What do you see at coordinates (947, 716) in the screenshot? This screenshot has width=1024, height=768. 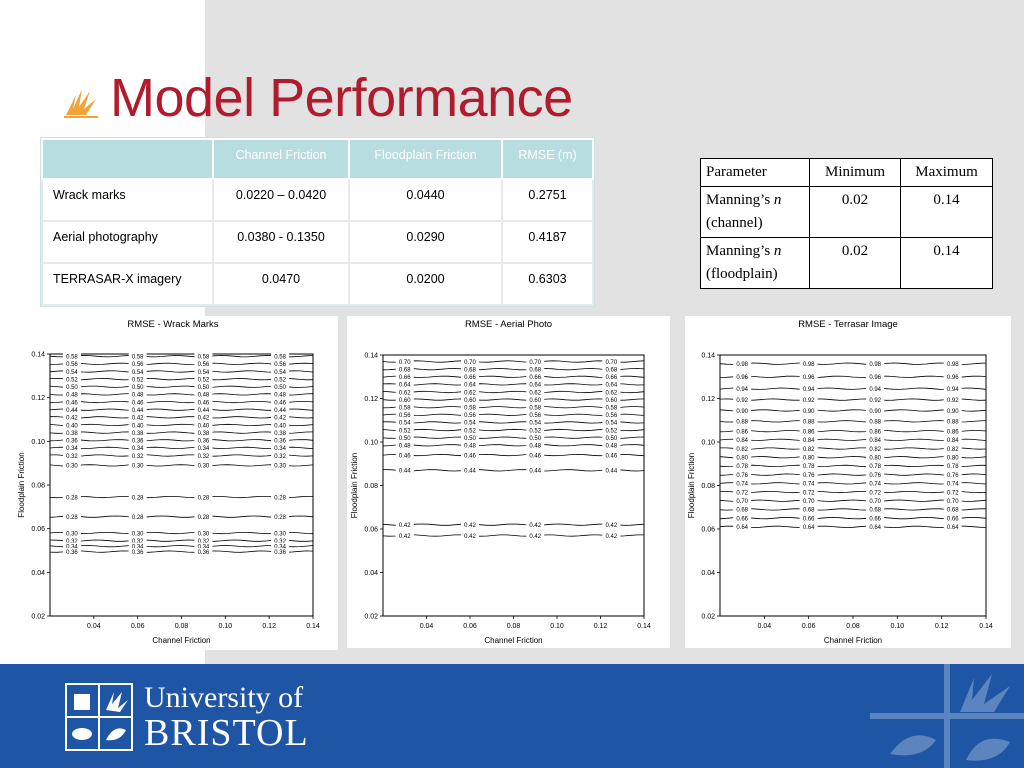 I see `crest-watermark-icon` at bounding box center [947, 716].